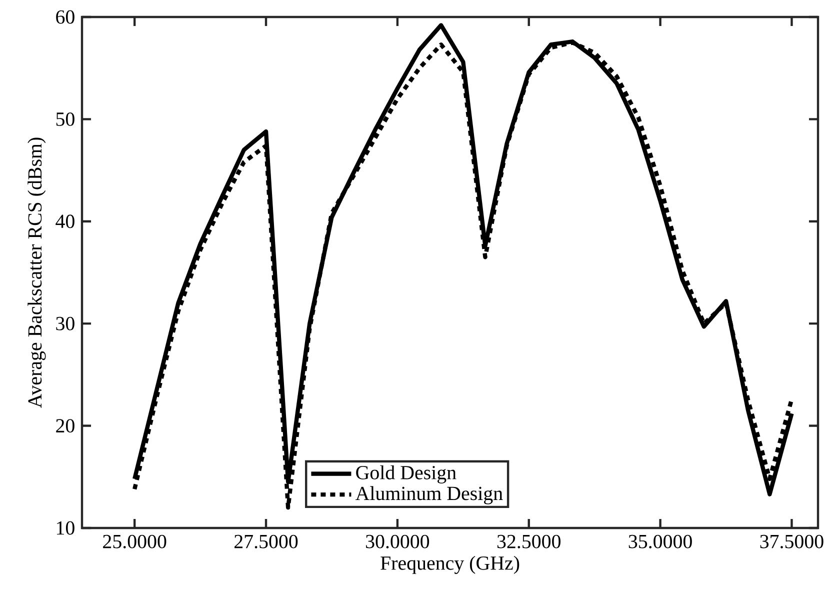  Describe the element at coordinates (792, 541) in the screenshot. I see `x-tick-label: 37.5000` at that location.